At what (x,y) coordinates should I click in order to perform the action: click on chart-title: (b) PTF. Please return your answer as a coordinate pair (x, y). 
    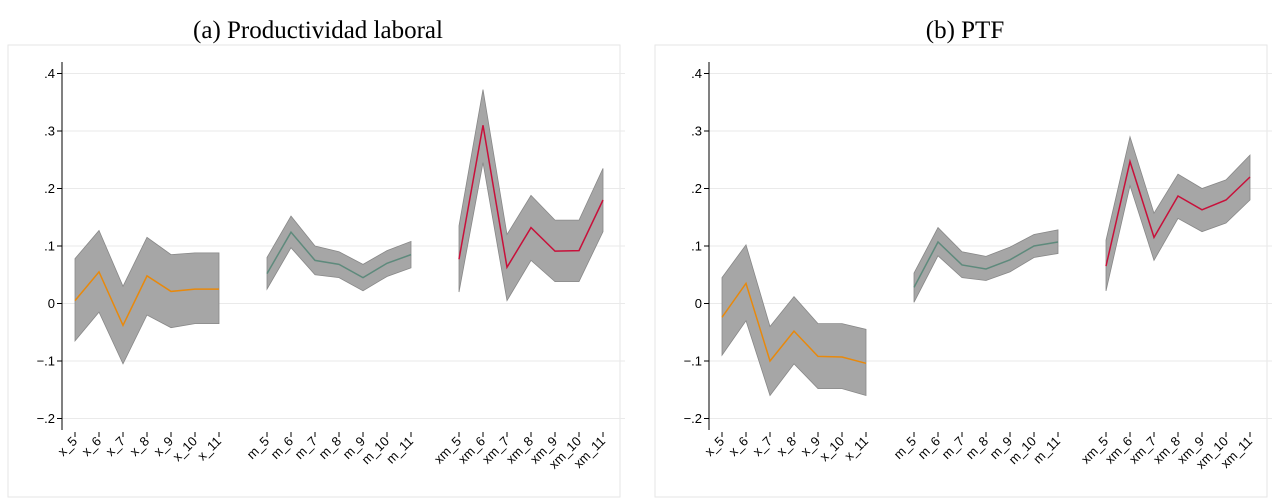
    Looking at the image, I should click on (965, 30).